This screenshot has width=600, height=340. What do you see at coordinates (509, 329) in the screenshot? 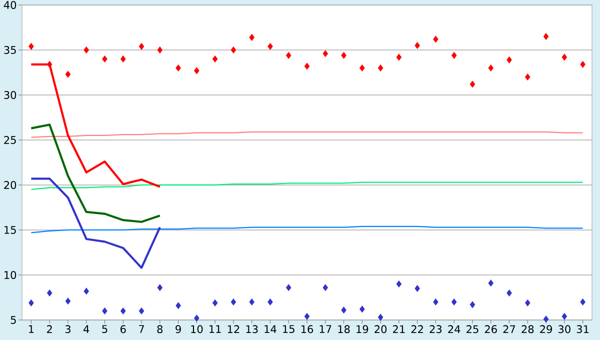
I see `x-tick-label: 27` at bounding box center [509, 329].